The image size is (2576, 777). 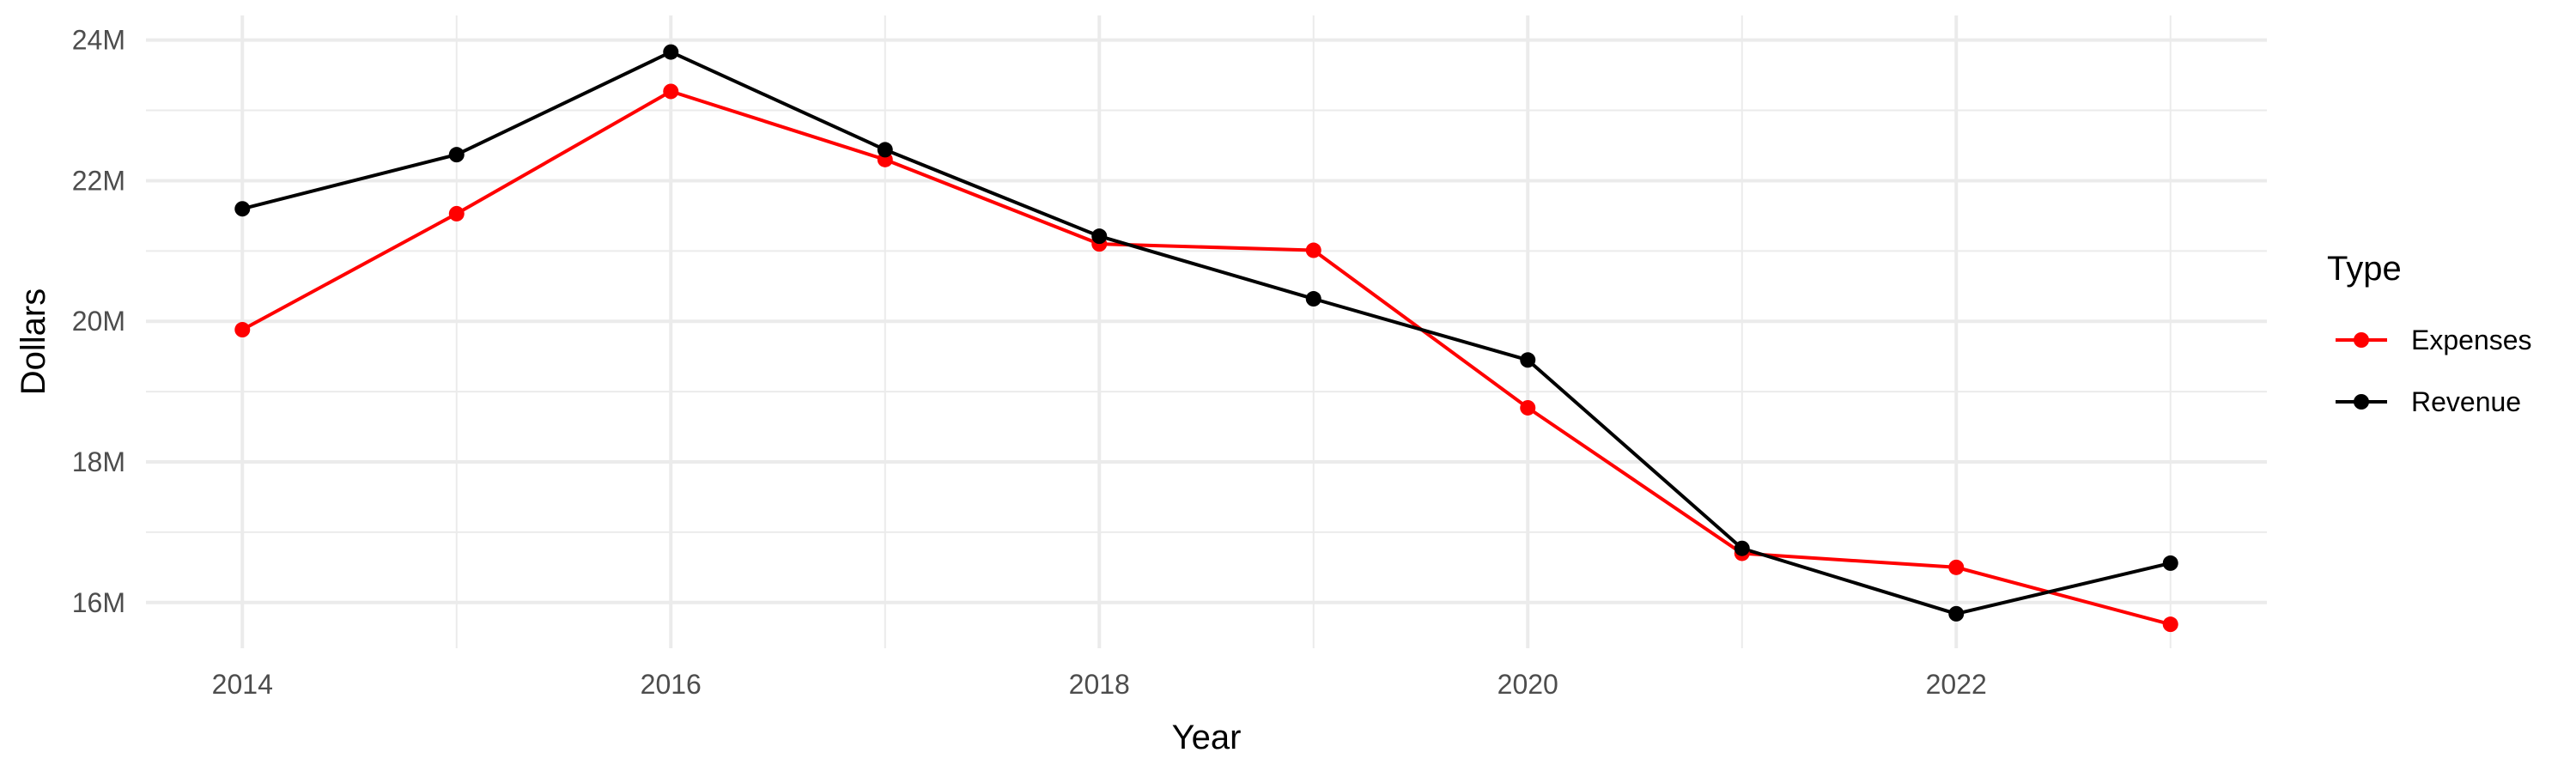 I want to click on legend-title: Type, so click(x=2364, y=269).